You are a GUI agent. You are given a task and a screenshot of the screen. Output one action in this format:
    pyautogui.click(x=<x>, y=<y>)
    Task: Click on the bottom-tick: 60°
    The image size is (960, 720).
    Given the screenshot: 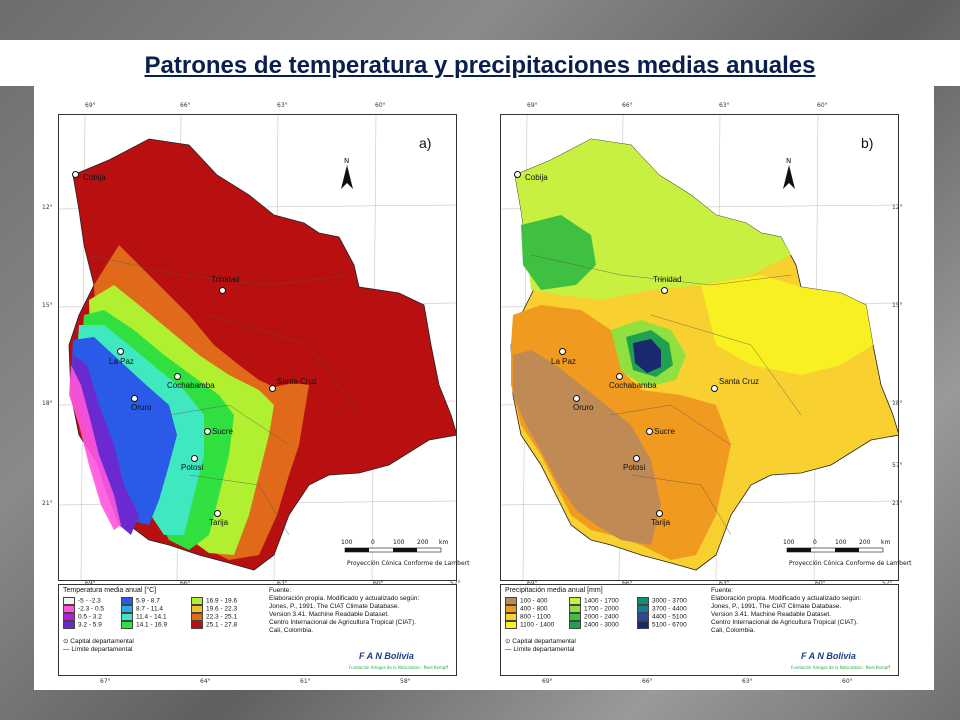 What is the action you would take?
    pyautogui.click(x=820, y=583)
    